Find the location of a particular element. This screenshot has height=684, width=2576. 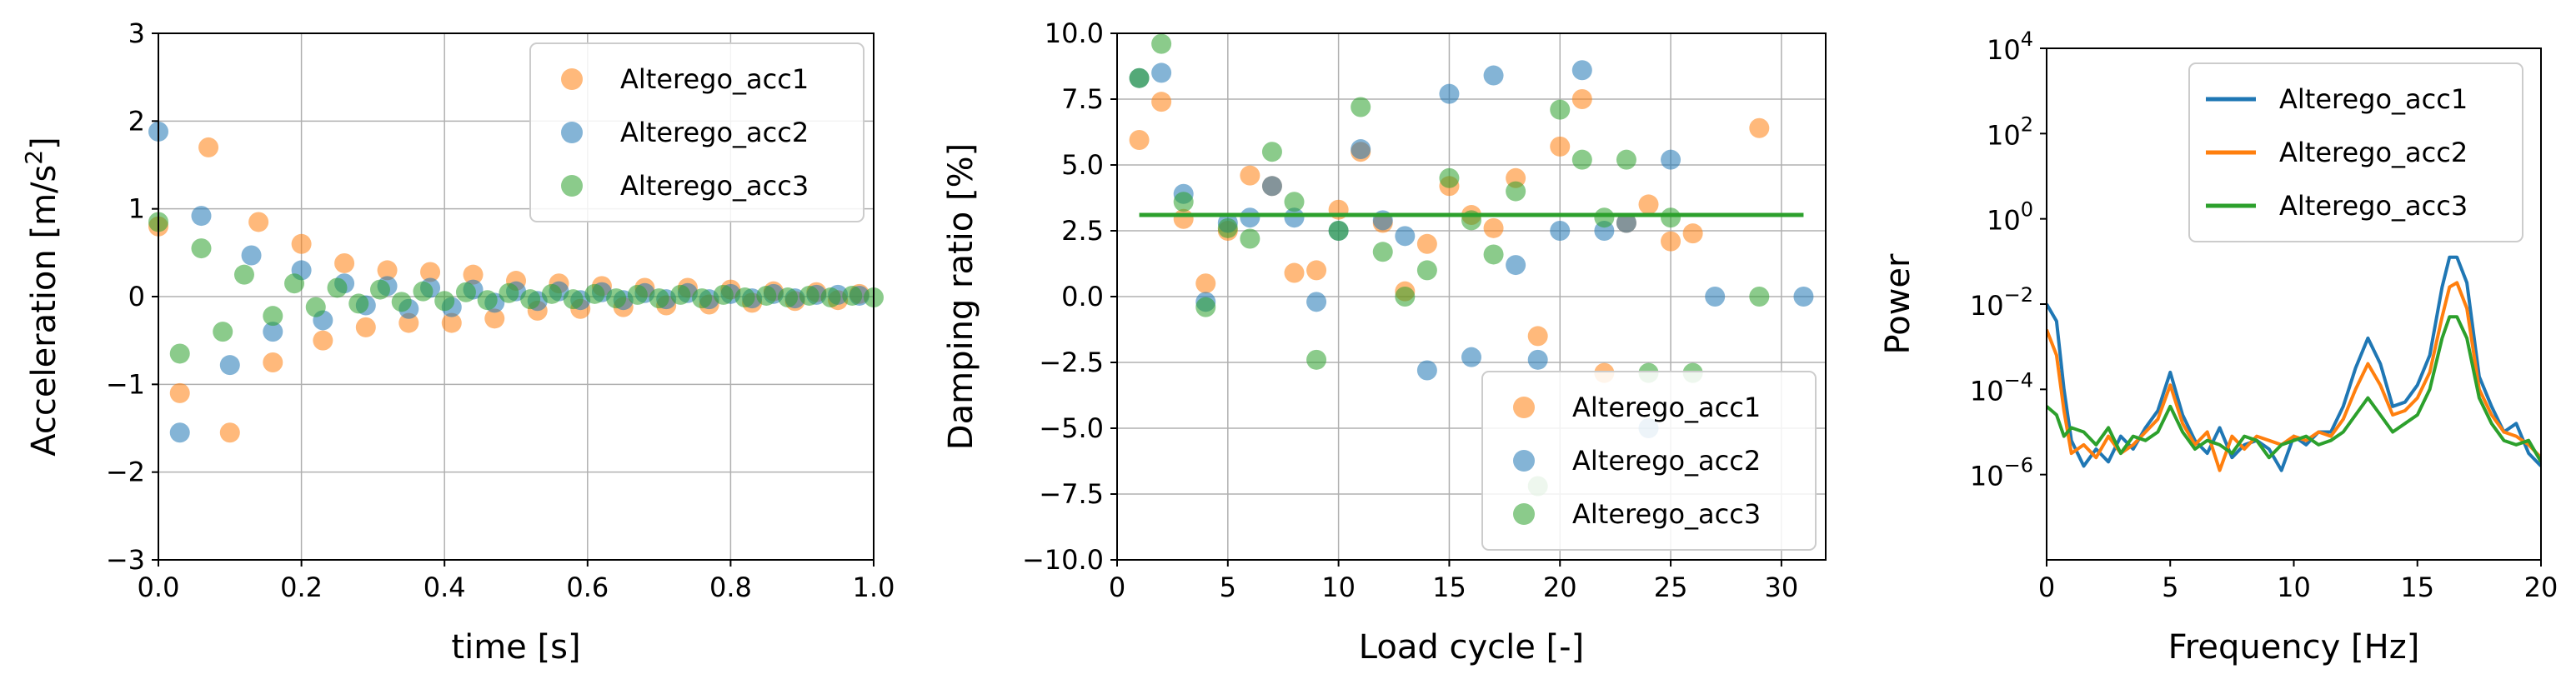

tick-label-x: 0 is located at coordinates (1117, 587).